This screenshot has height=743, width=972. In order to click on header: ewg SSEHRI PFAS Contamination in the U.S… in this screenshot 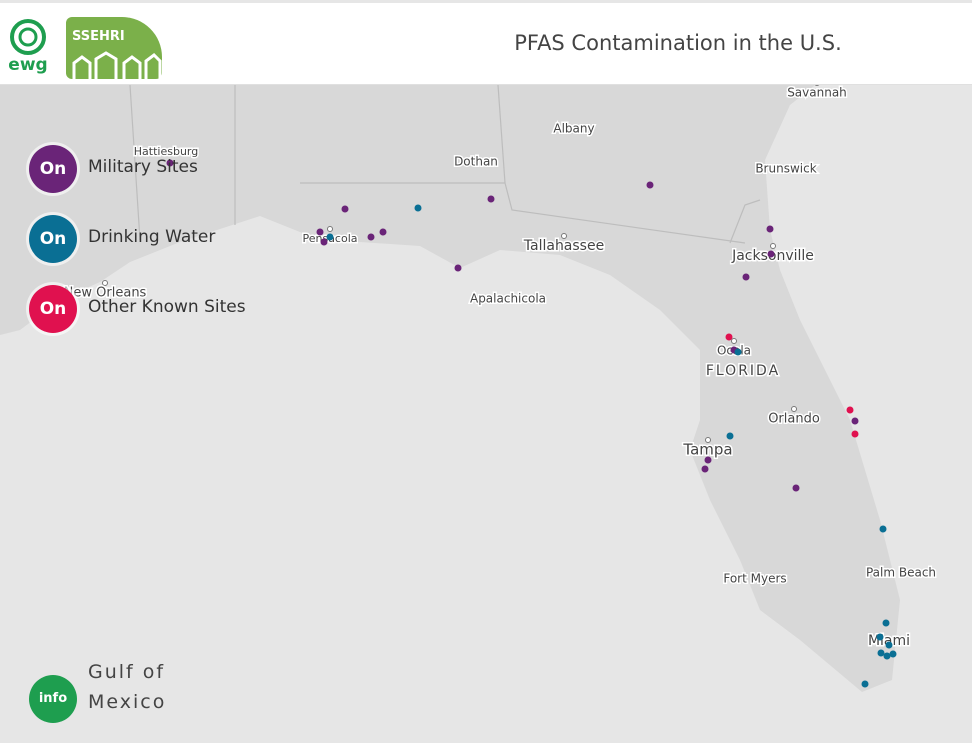, I will do `click(486, 44)`.